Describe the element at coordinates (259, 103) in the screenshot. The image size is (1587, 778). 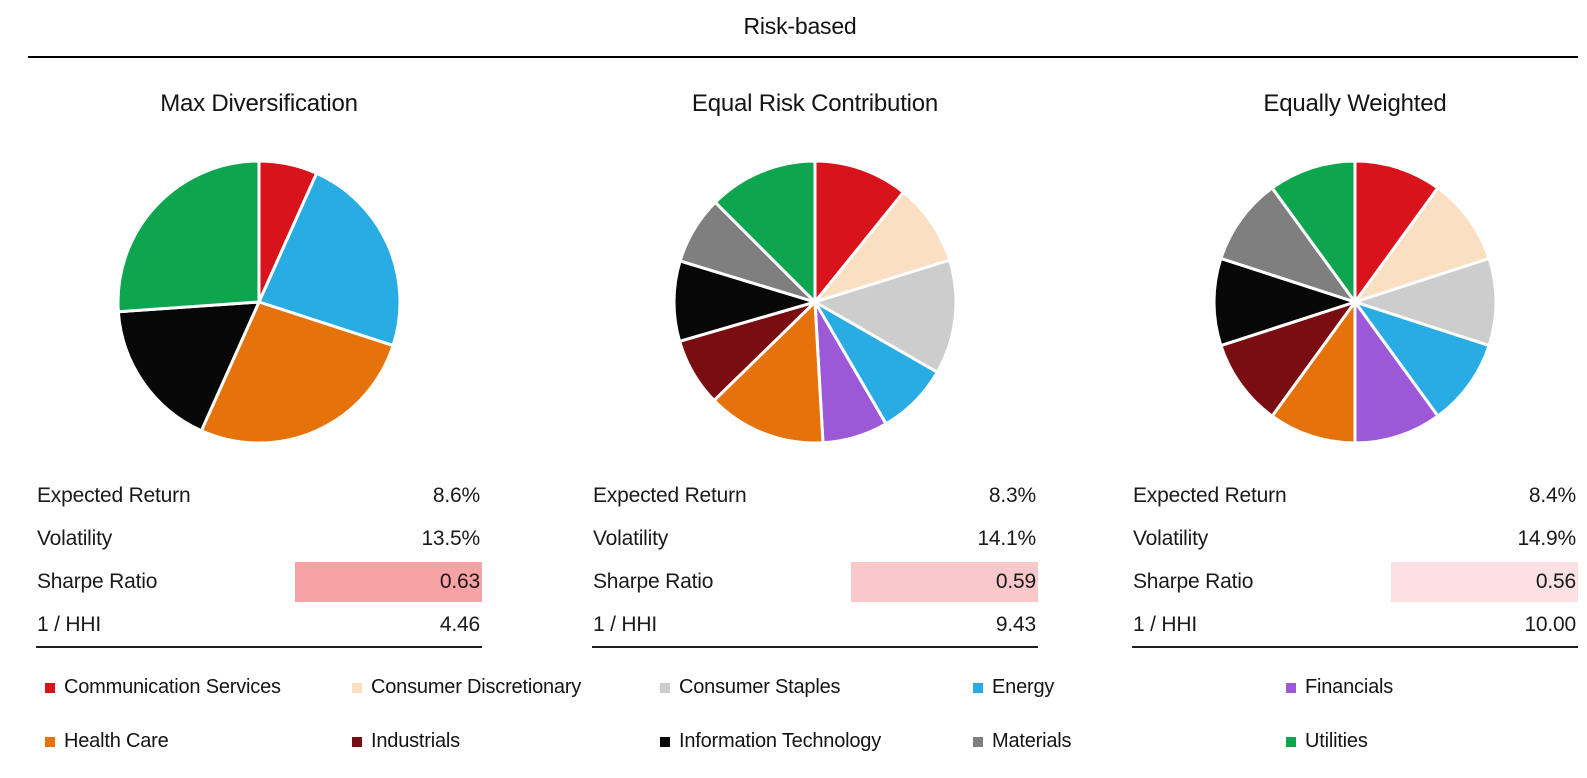
I see `panel-title: Max Diversification` at that location.